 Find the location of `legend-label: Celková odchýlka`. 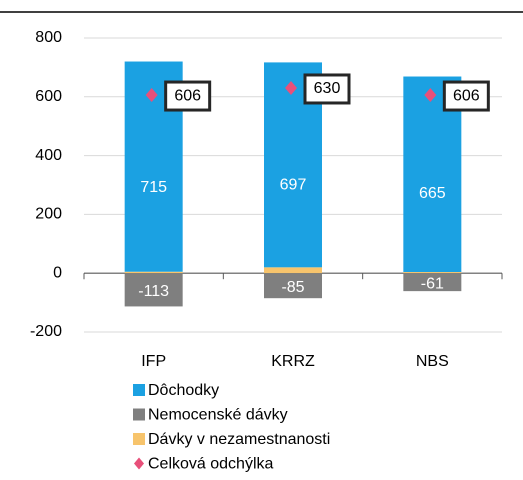

legend-label: Celková odchýlka is located at coordinates (211, 464).